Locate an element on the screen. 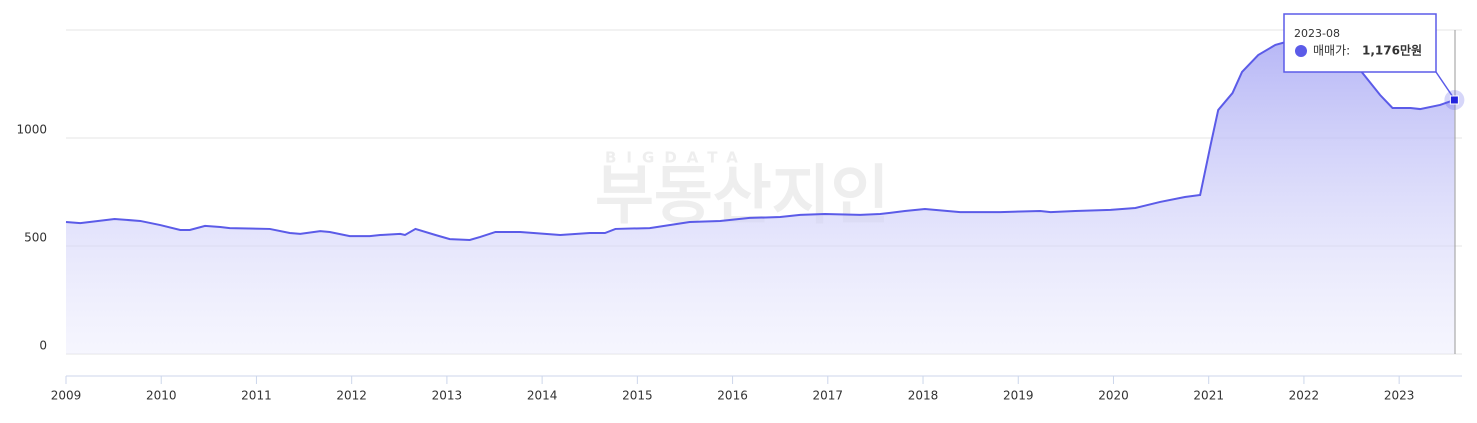  y-tick-label: 1000 is located at coordinates (31, 130).